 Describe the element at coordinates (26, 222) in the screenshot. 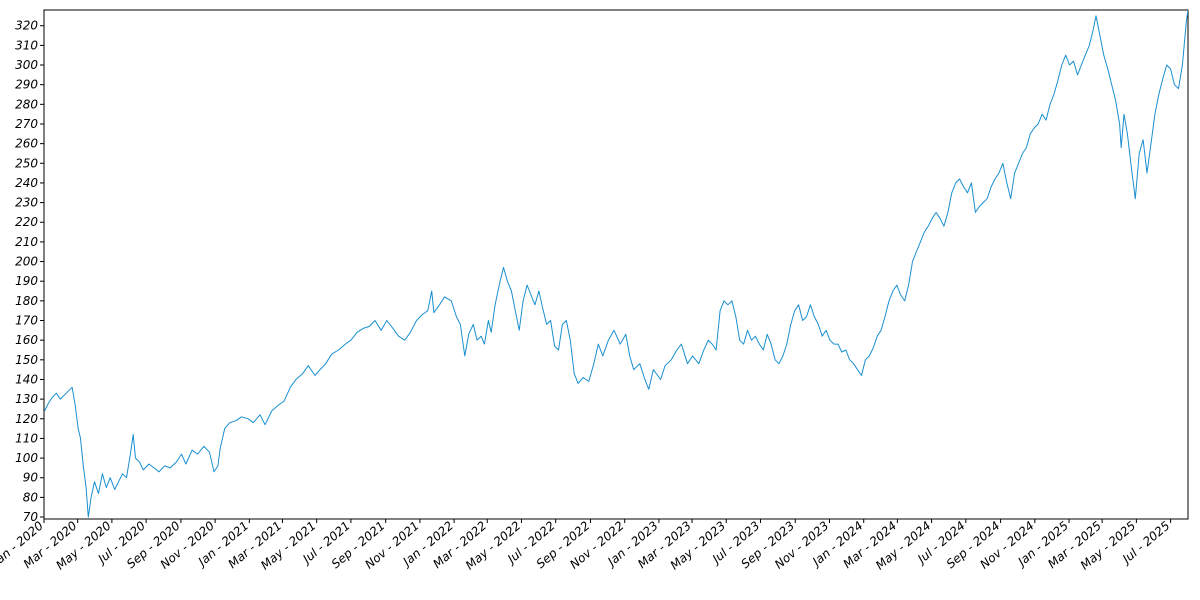

I see `y-tick-label: 220` at that location.